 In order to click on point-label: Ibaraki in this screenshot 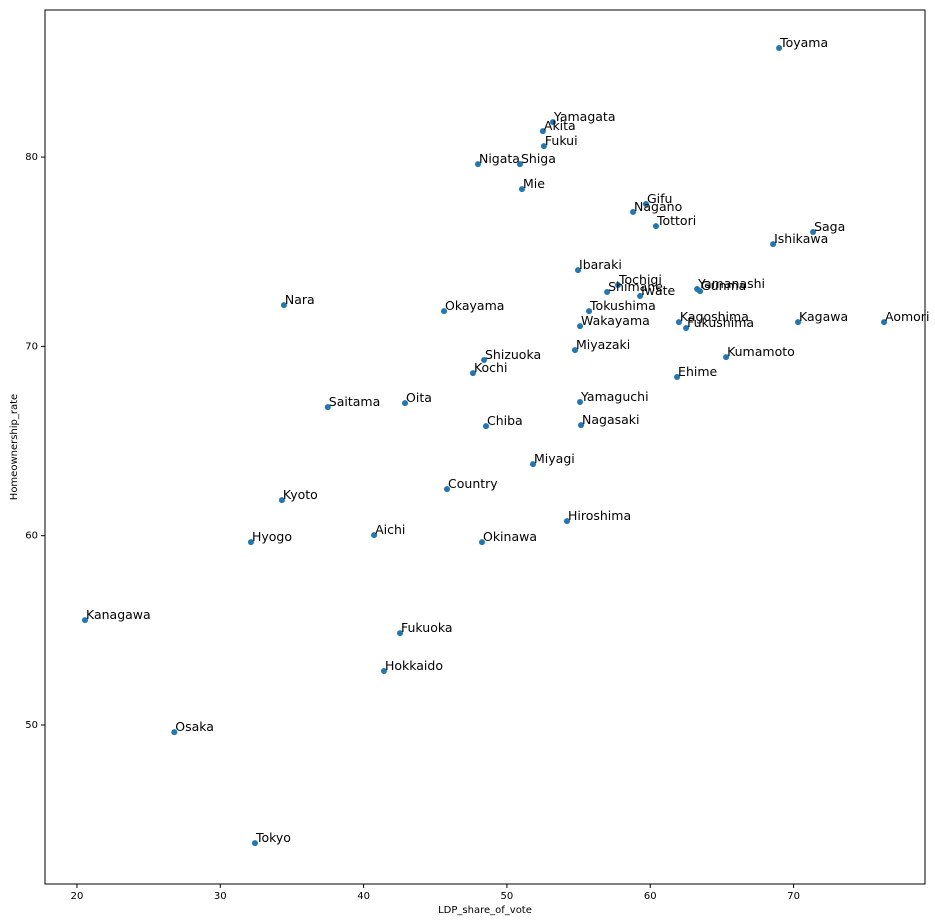, I will do `click(600, 264)`.